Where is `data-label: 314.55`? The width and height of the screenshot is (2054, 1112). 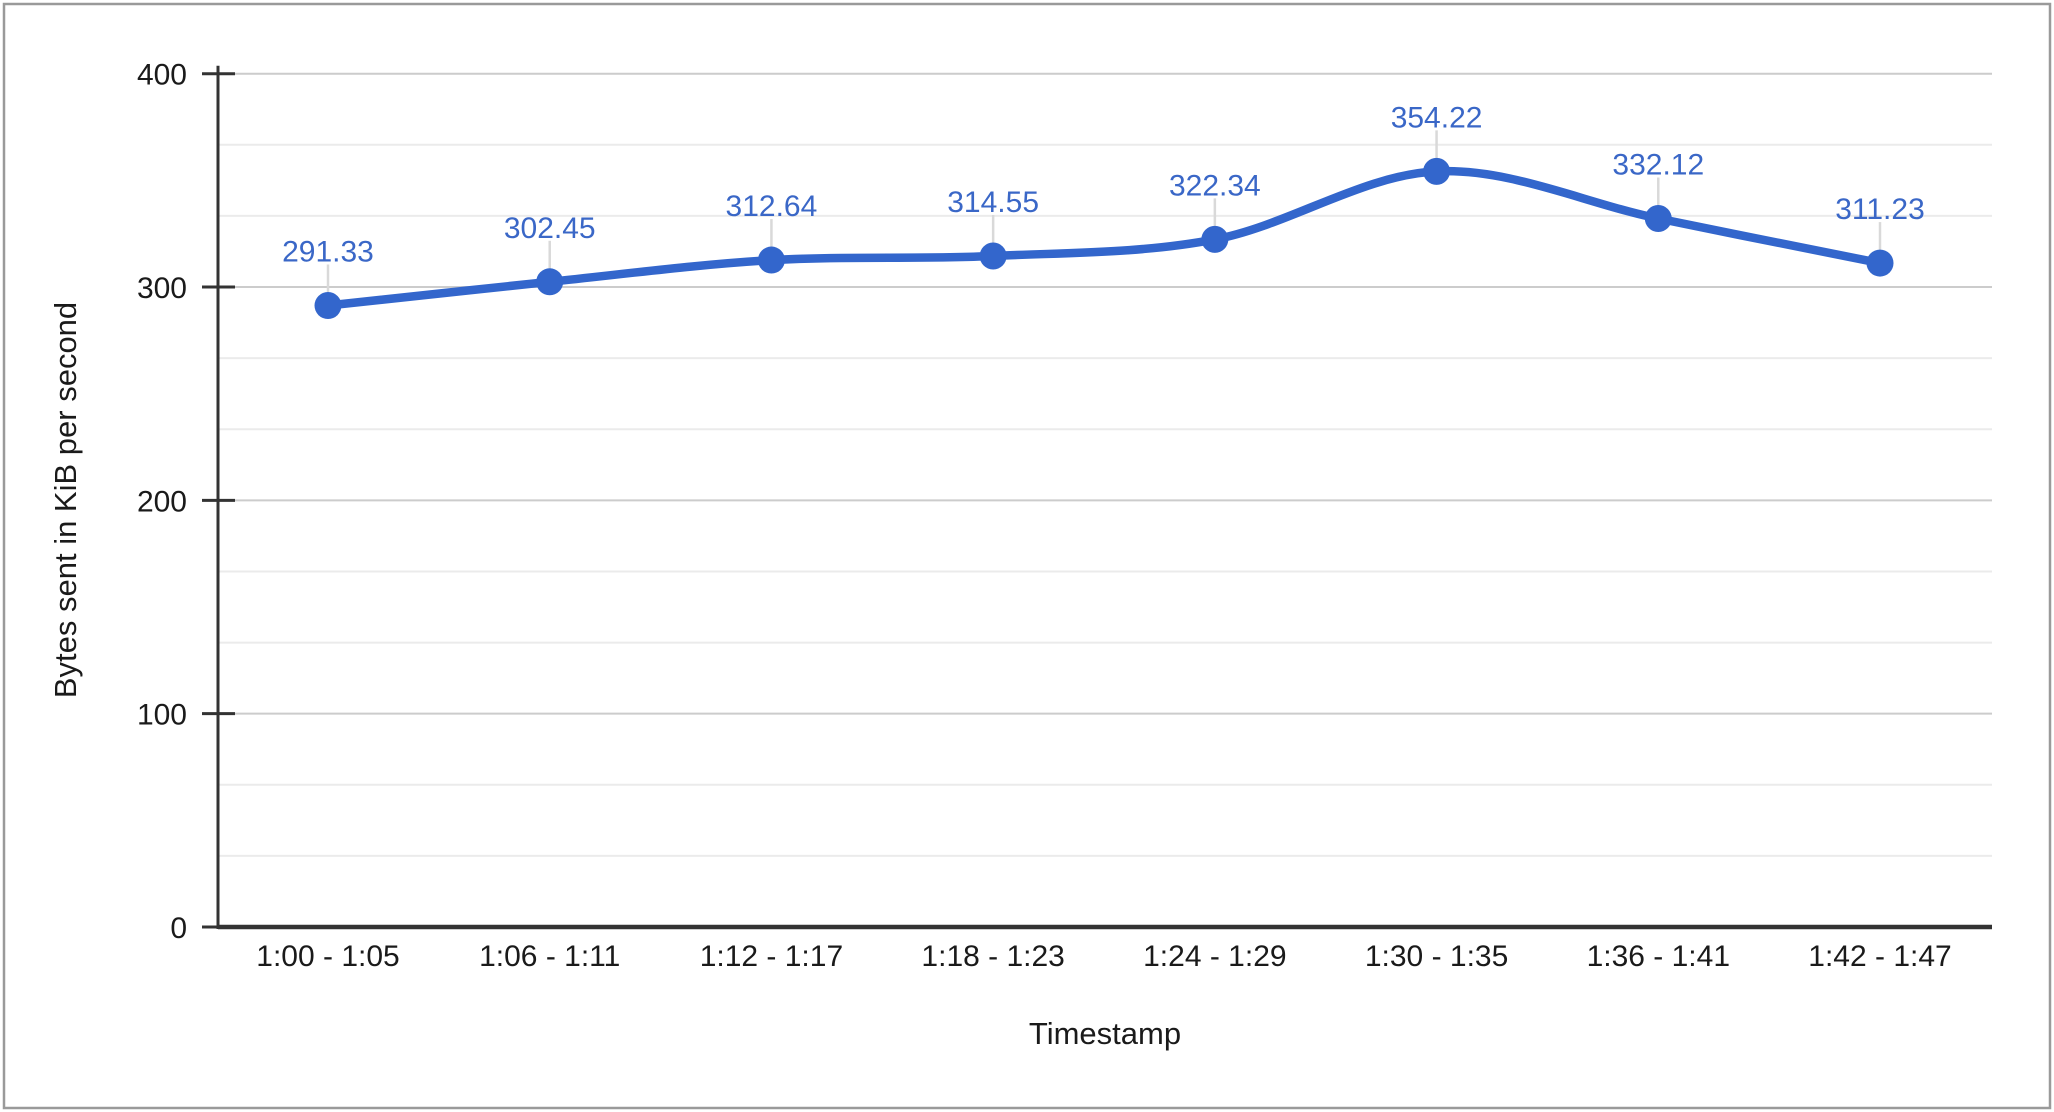 data-label: 314.55 is located at coordinates (993, 202).